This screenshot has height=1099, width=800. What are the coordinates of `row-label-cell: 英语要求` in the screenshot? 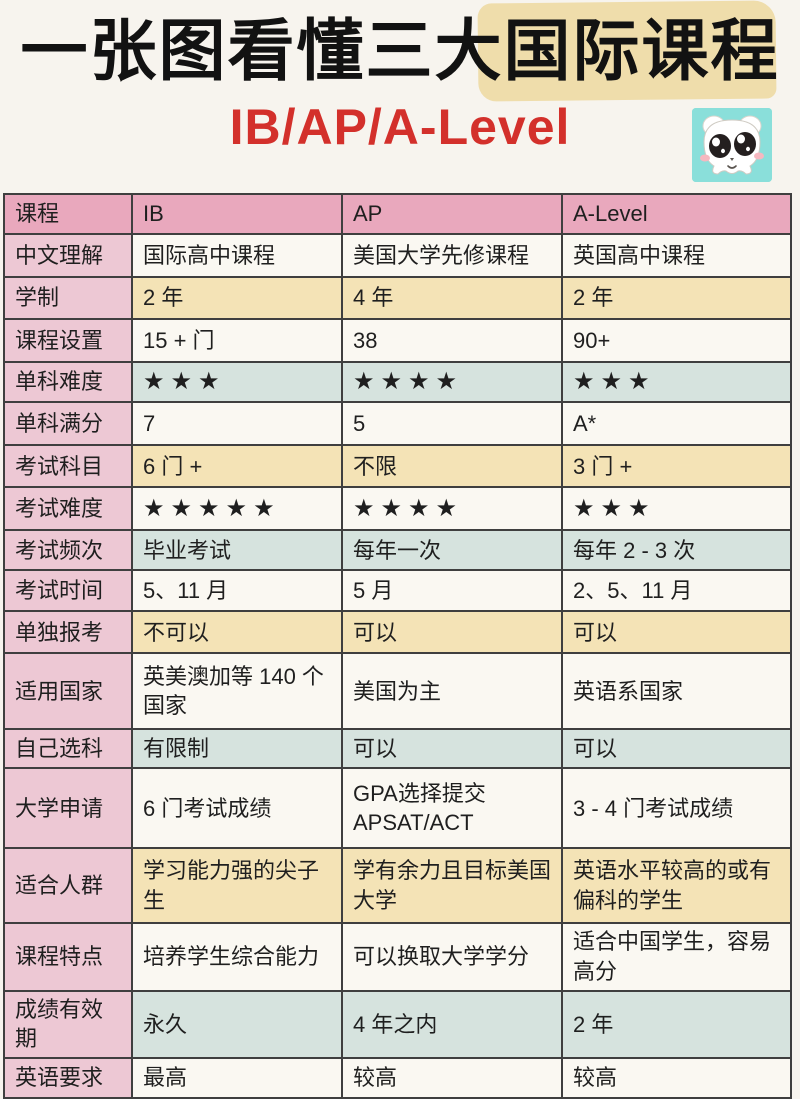 It's located at (68, 1078).